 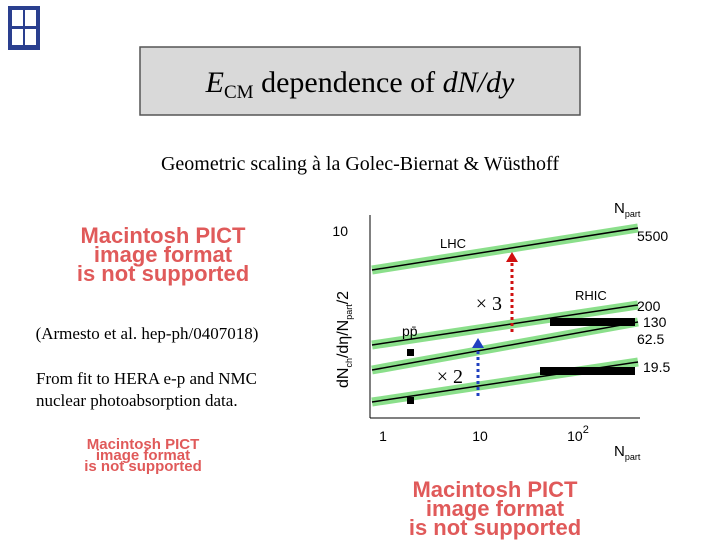 I want to click on description: From fit to HERA e-p and NMC, so click(x=146, y=378).